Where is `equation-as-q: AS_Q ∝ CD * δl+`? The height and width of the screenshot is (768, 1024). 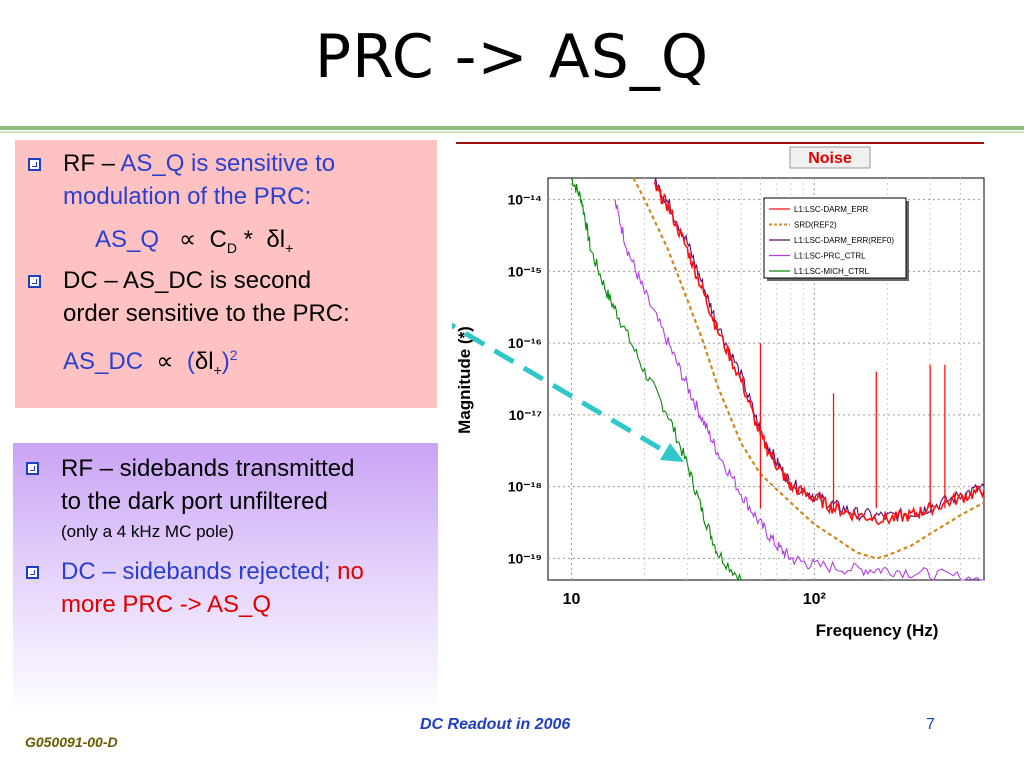
equation-as-q: AS_Q ∝ CD * δl+ is located at coordinates (194, 244).